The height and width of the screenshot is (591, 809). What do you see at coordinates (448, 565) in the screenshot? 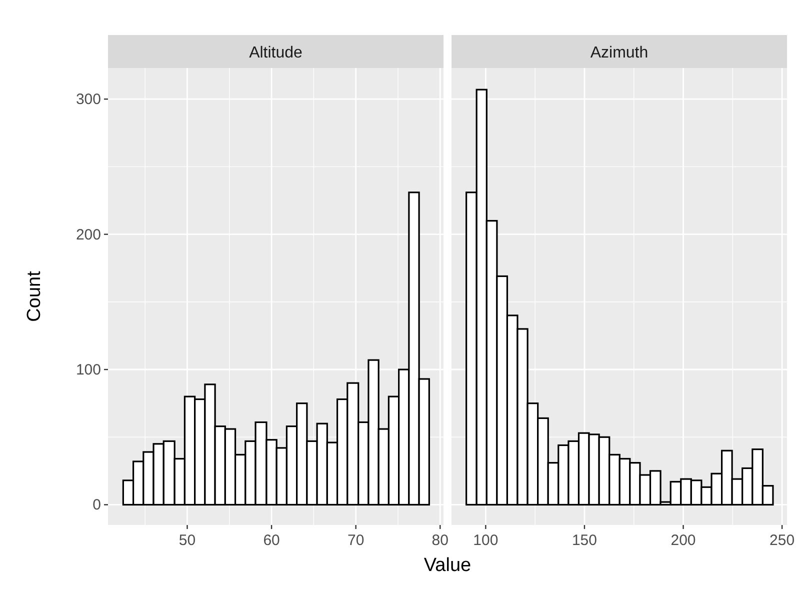
I see `x-axis-title: Value` at bounding box center [448, 565].